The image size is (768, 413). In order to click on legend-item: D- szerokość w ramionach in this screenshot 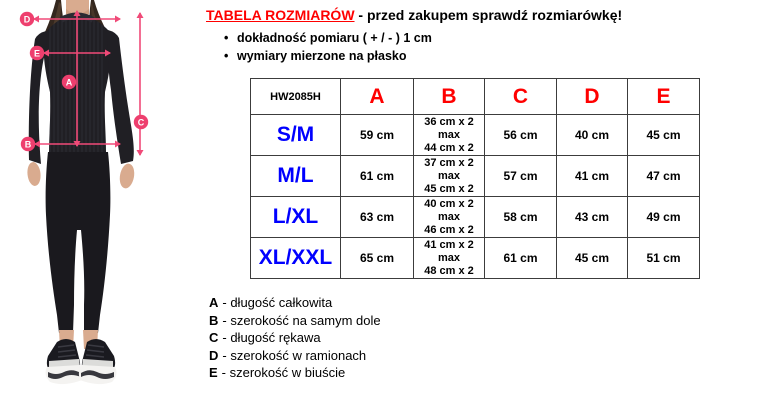, I will do `click(295, 356)`.